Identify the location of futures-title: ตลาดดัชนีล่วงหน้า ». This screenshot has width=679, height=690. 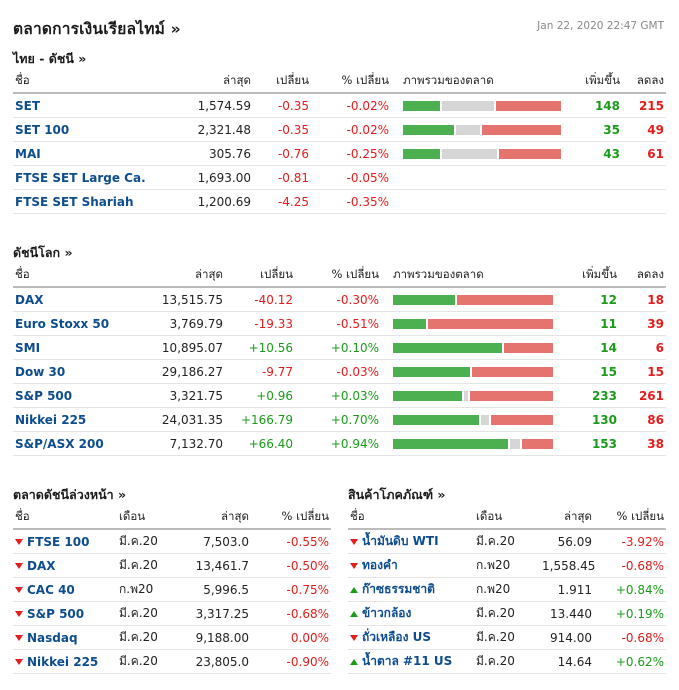
(70, 494).